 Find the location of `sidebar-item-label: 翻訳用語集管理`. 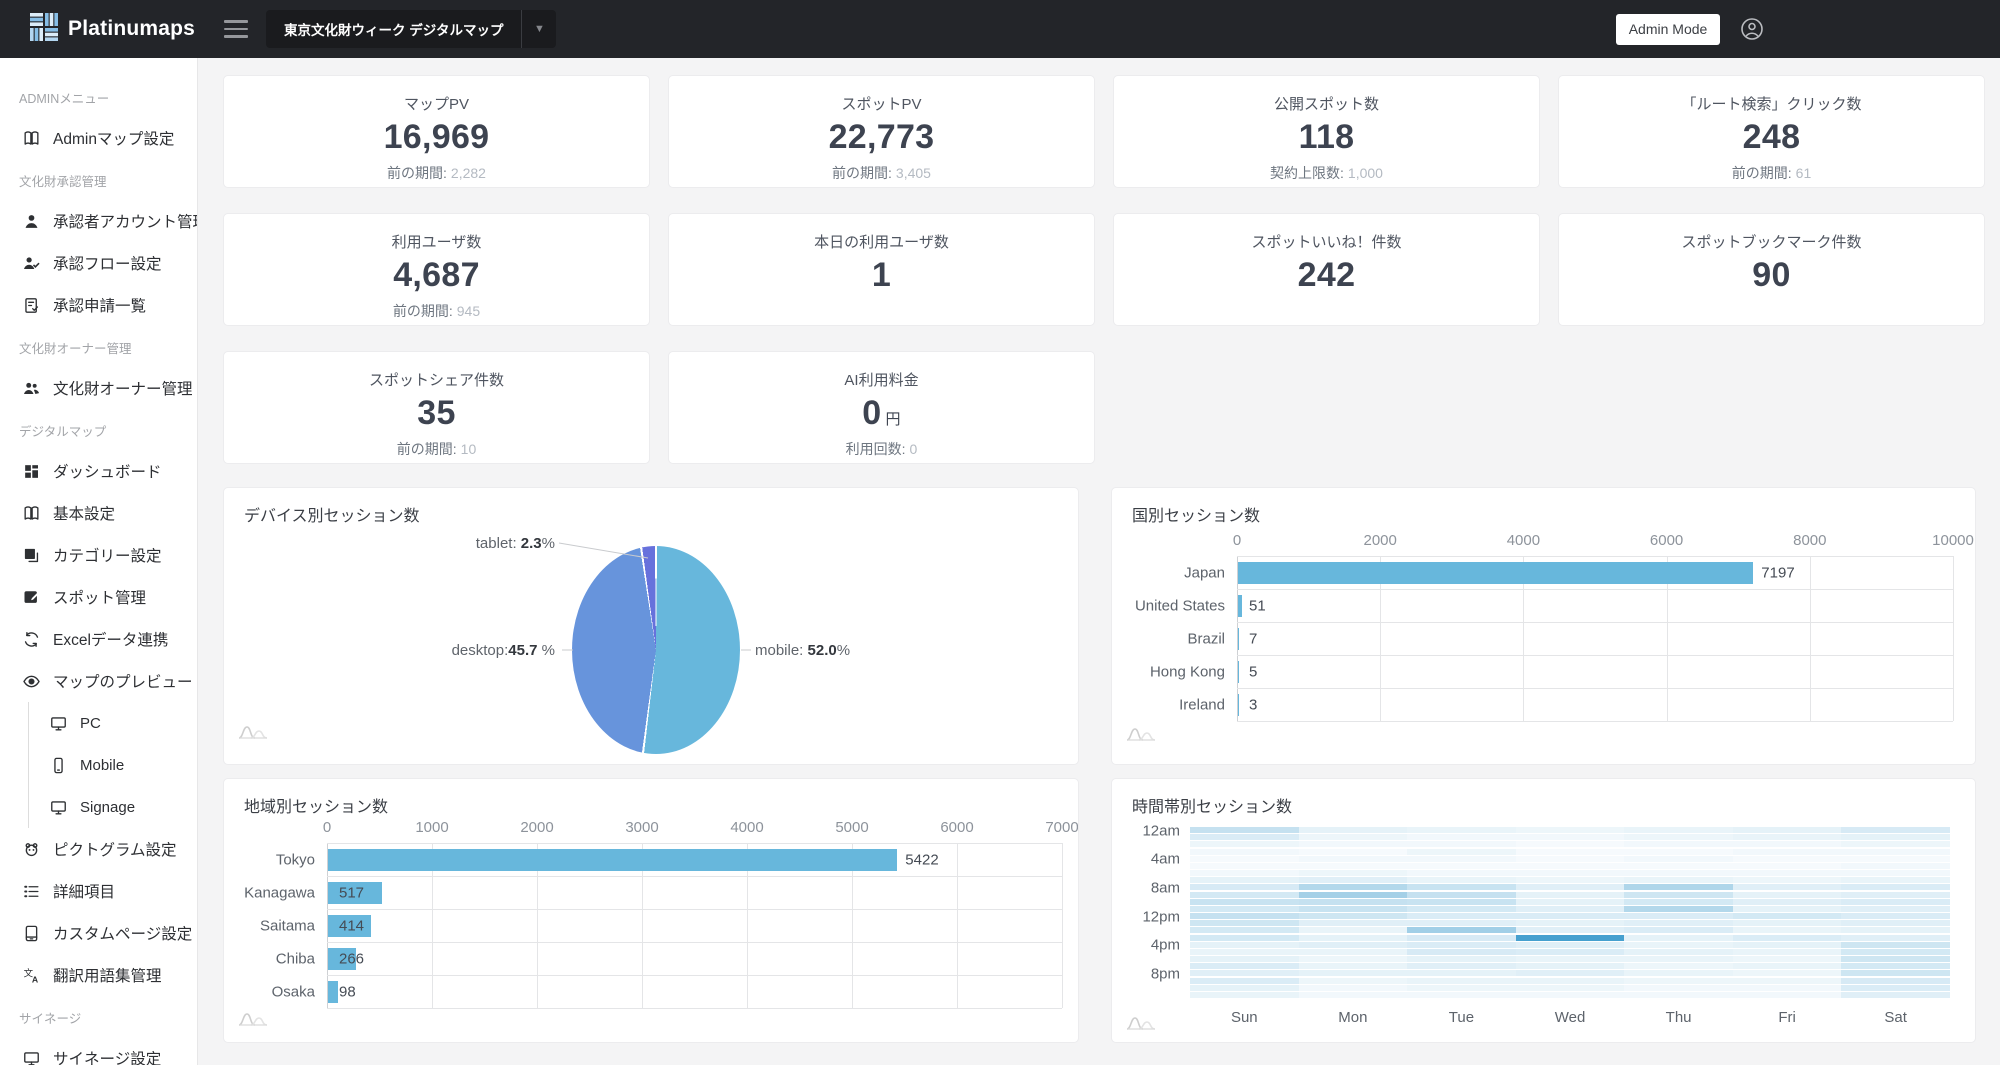

sidebar-item-label: 翻訳用語集管理 is located at coordinates (107, 976).